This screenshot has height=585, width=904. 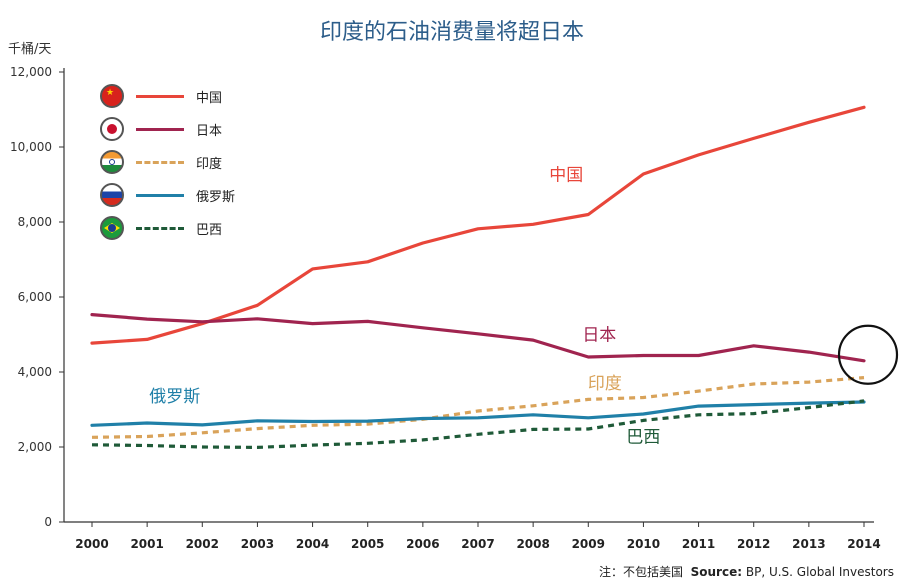 What do you see at coordinates (716, 572) in the screenshot?
I see `footnote-source-label: Source:` at bounding box center [716, 572].